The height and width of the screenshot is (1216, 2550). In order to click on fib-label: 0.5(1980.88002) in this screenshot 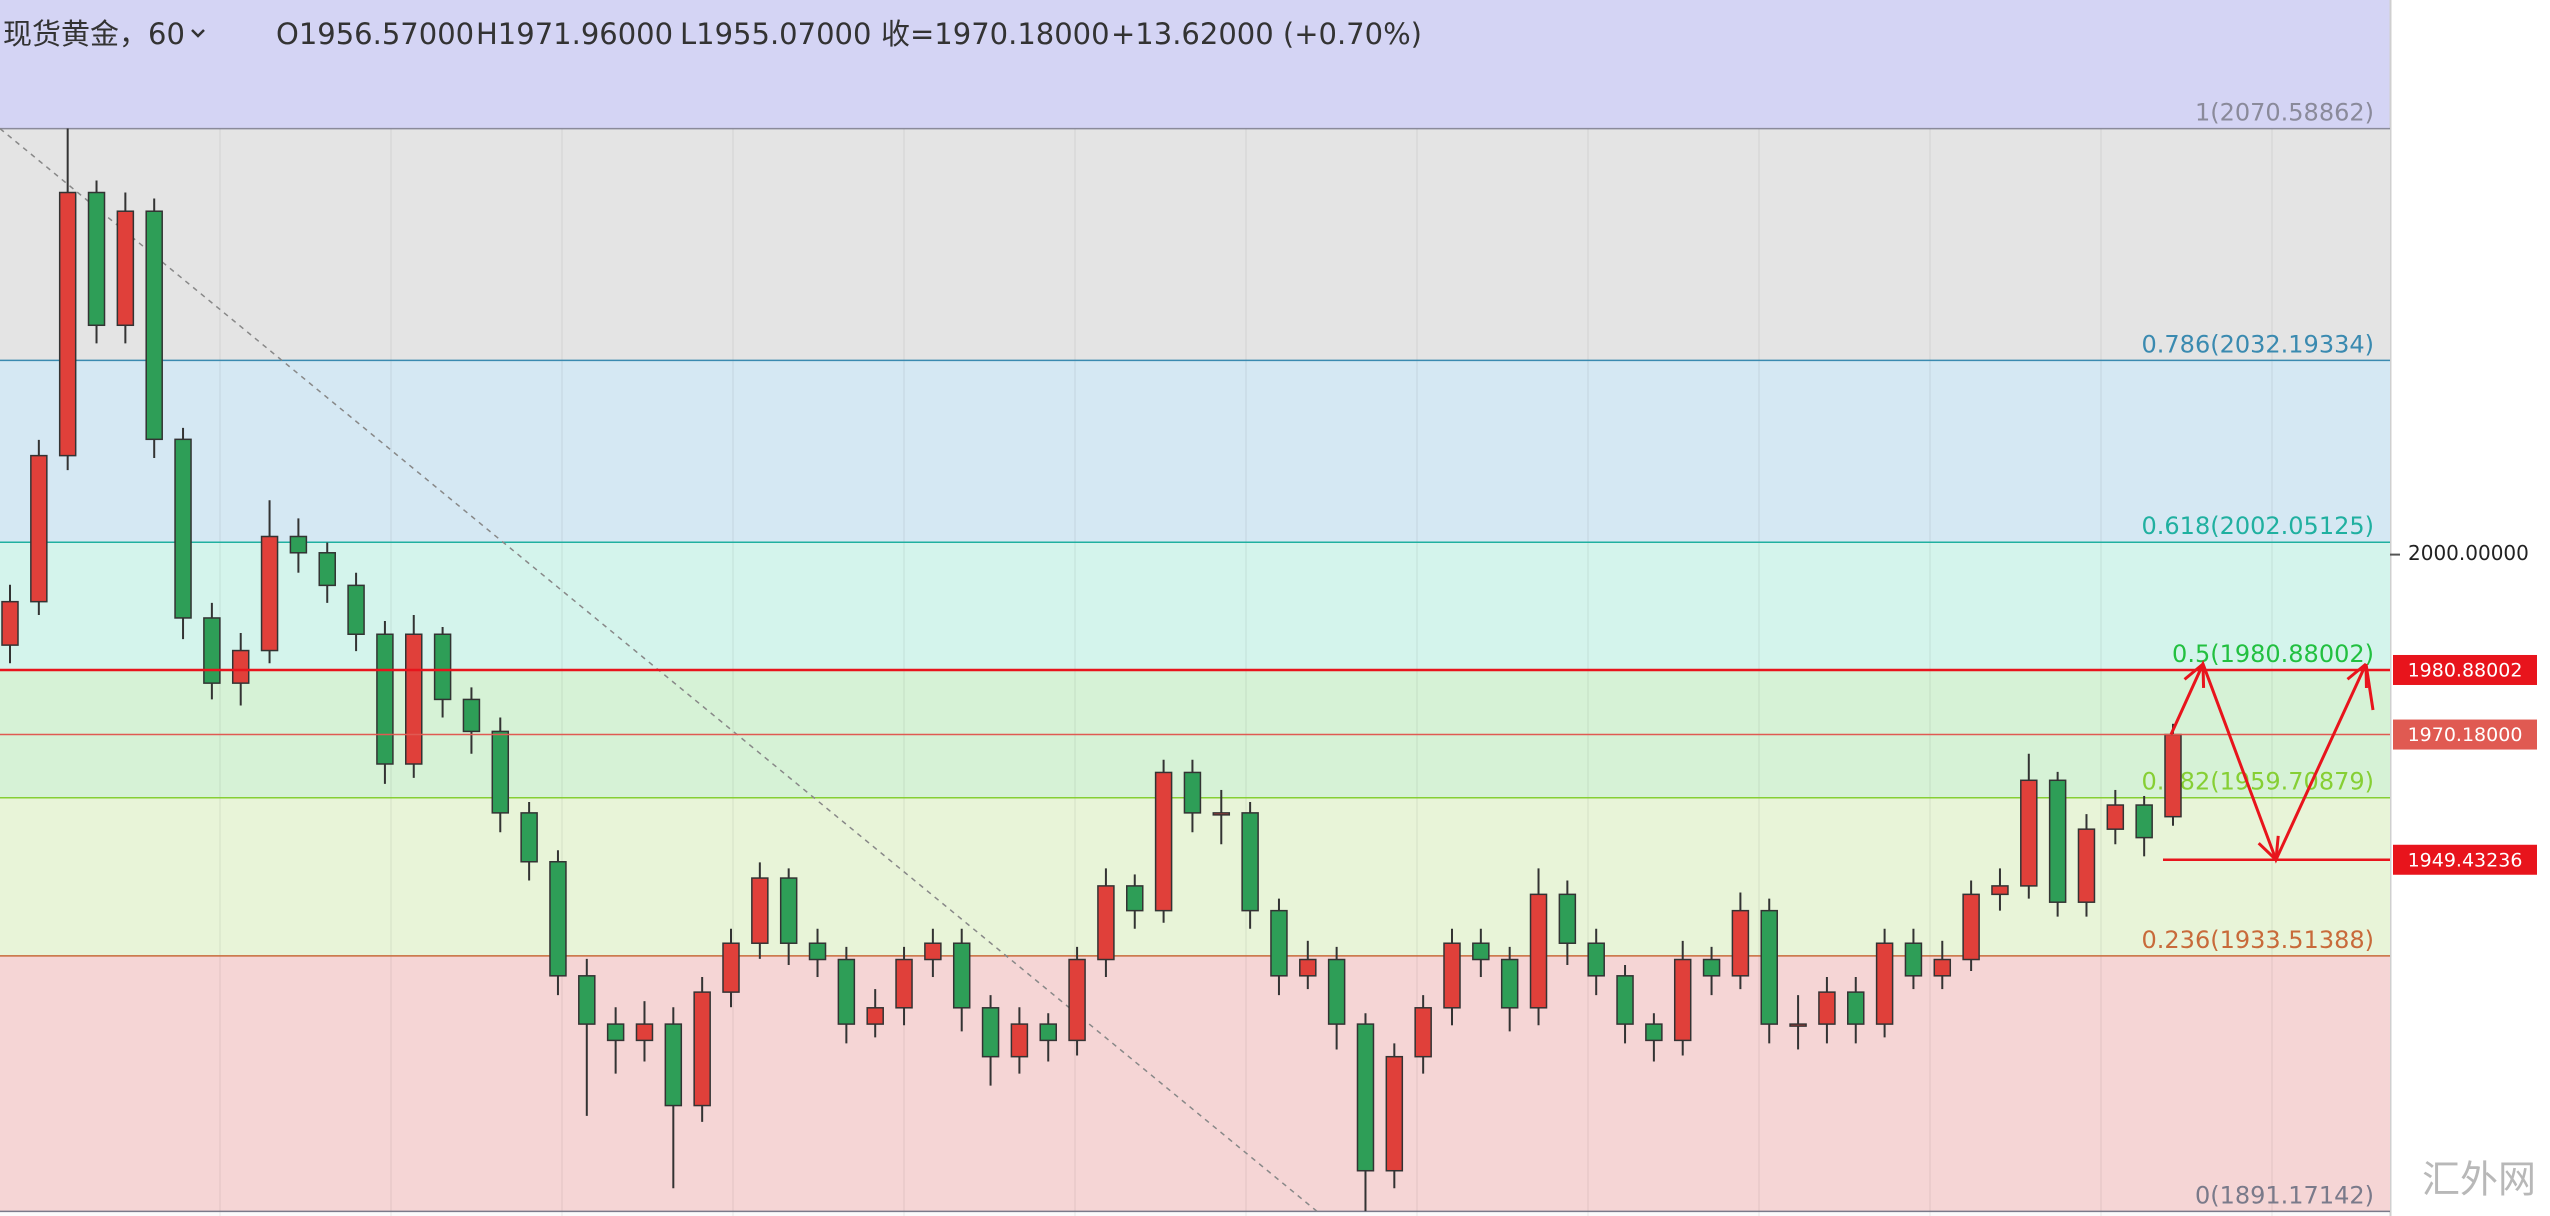, I will do `click(2273, 654)`.